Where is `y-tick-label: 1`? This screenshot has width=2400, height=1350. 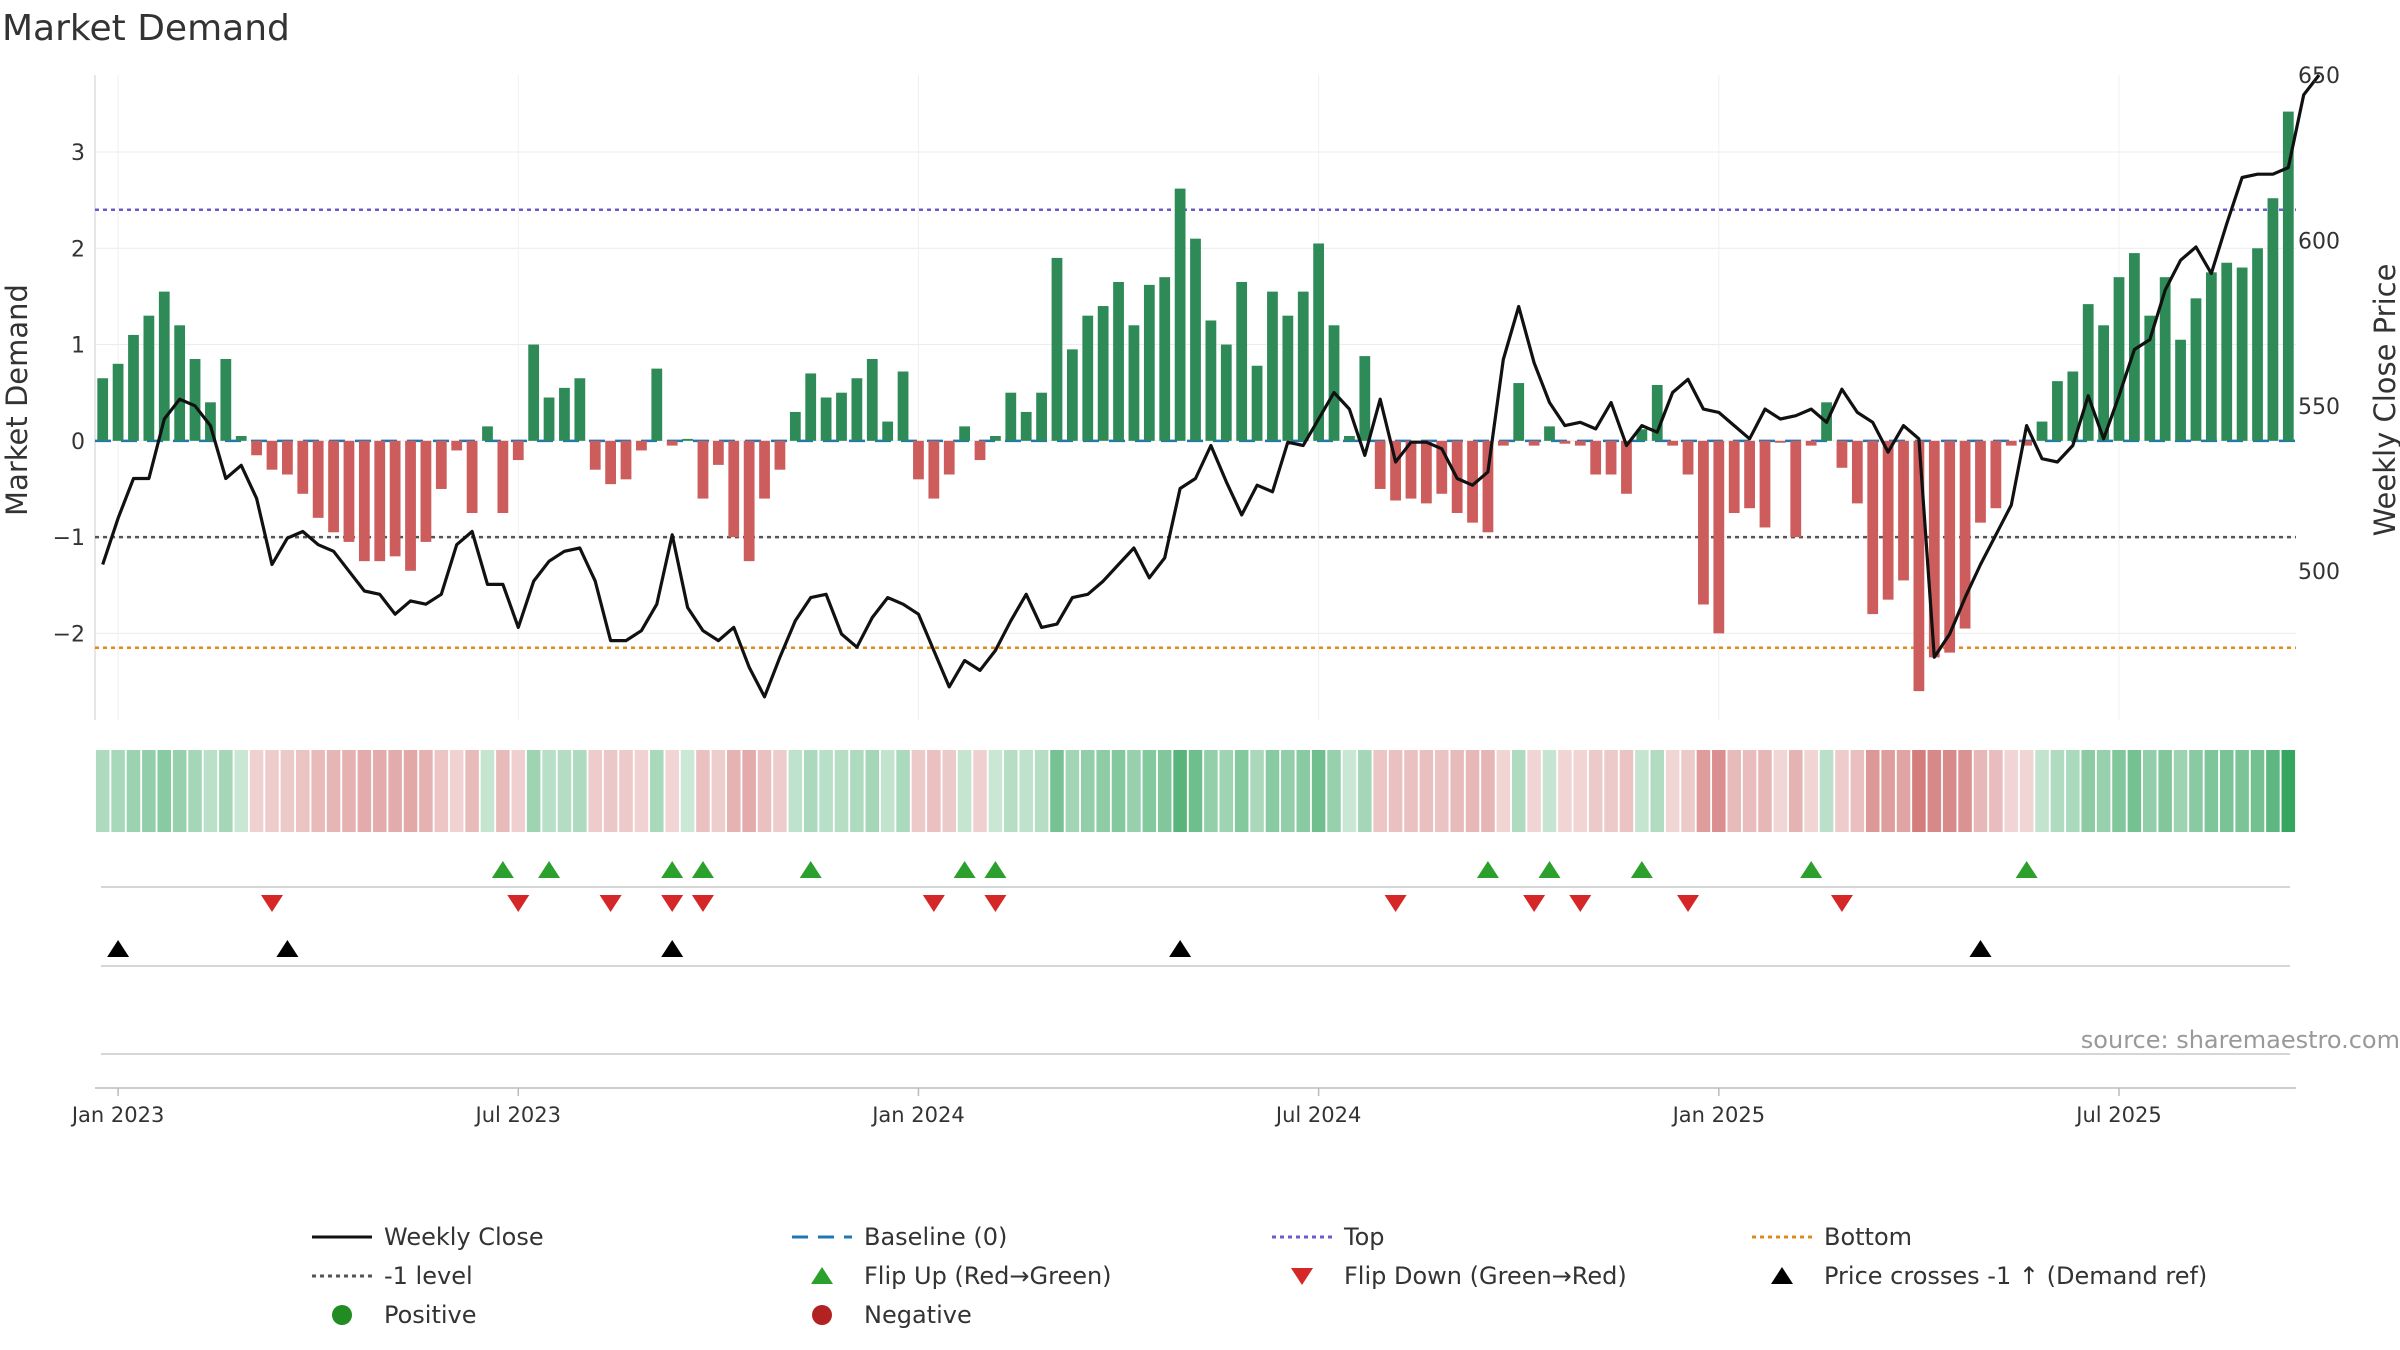 y-tick-label: 1 is located at coordinates (78, 346).